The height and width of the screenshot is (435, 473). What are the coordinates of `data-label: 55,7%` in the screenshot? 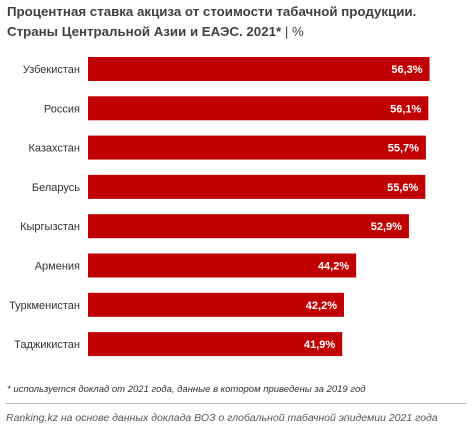 It's located at (403, 149).